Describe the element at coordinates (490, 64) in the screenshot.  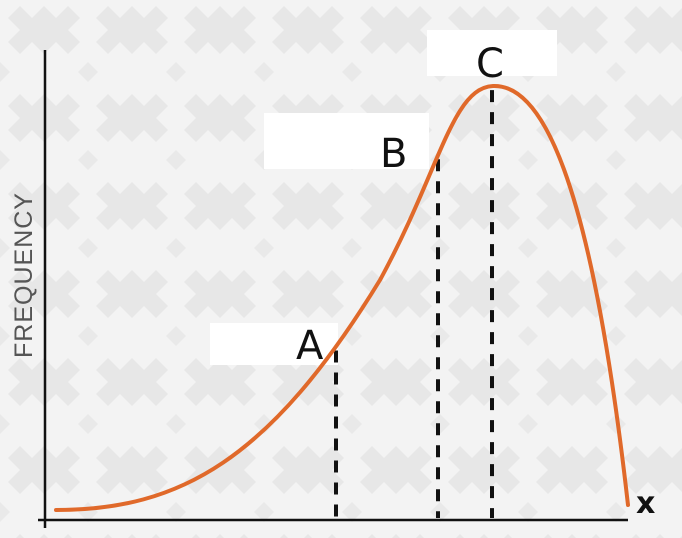
I see `point-c-label: C` at that location.